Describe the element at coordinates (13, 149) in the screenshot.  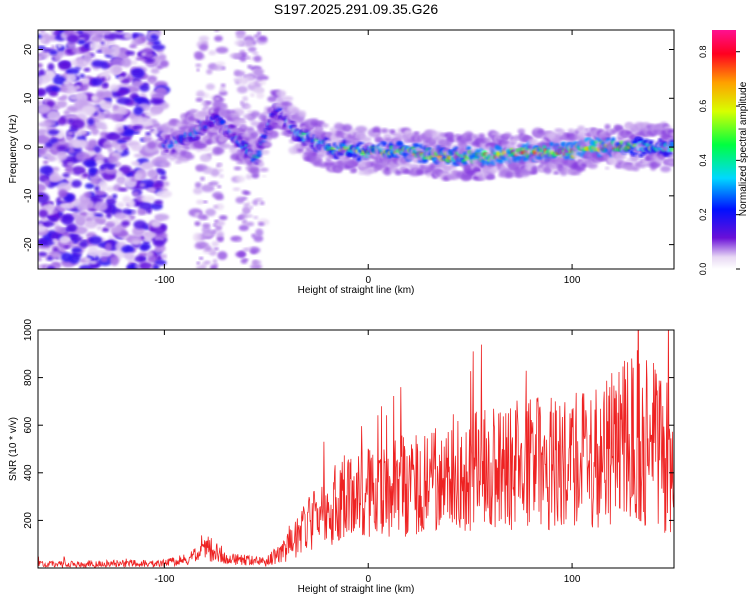
I see `spectrogram-ylabel: Frequency (Hz)` at that location.